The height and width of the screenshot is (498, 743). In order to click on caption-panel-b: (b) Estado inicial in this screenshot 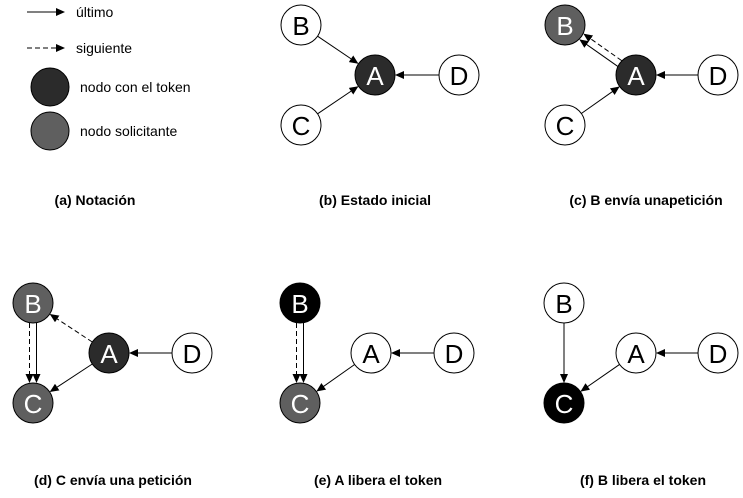, I will do `click(375, 200)`.